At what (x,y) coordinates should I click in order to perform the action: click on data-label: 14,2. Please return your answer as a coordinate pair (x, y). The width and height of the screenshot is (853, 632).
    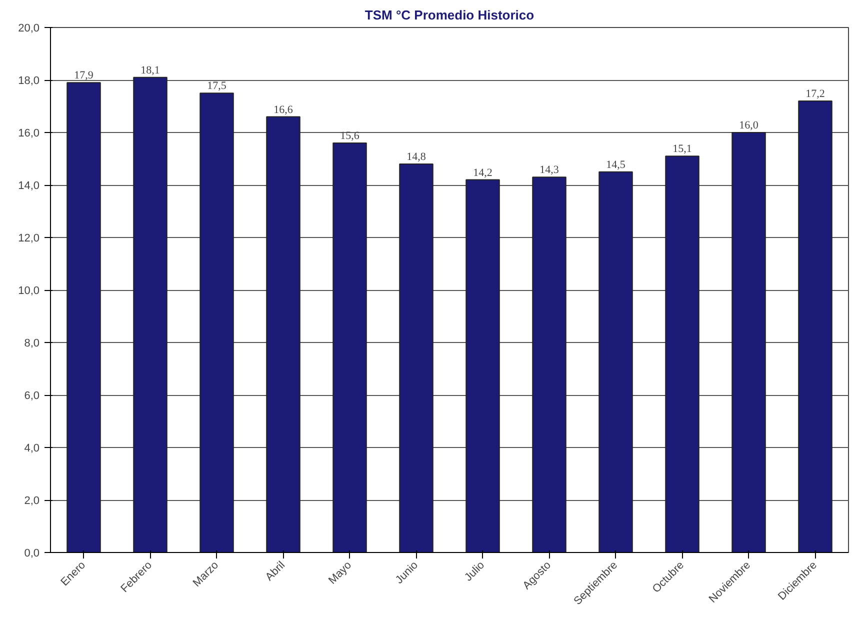
    Looking at the image, I should click on (482, 172).